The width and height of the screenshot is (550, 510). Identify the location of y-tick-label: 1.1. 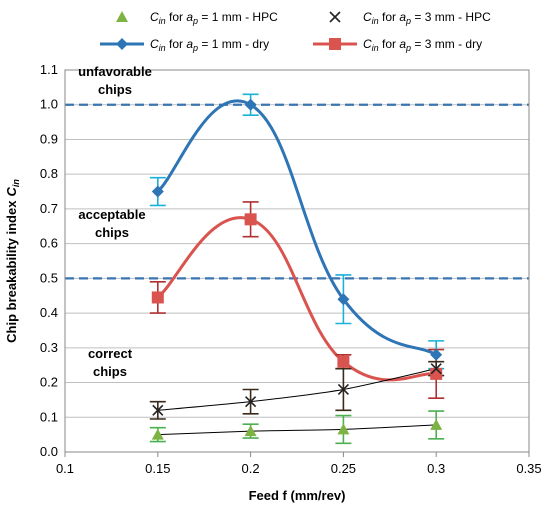
(49, 69).